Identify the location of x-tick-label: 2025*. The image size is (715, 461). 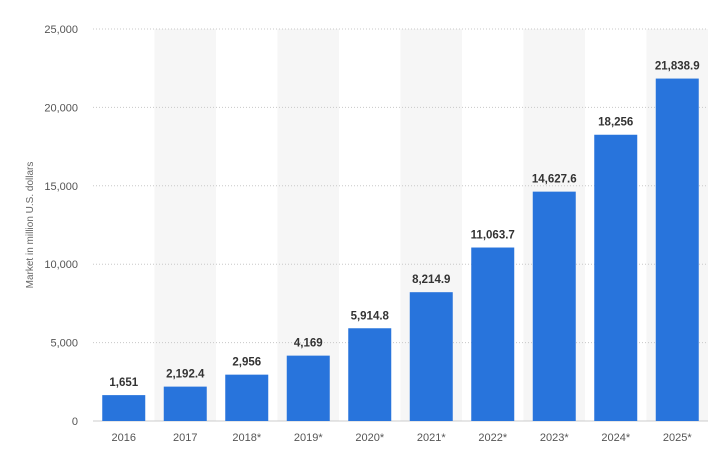
(677, 438).